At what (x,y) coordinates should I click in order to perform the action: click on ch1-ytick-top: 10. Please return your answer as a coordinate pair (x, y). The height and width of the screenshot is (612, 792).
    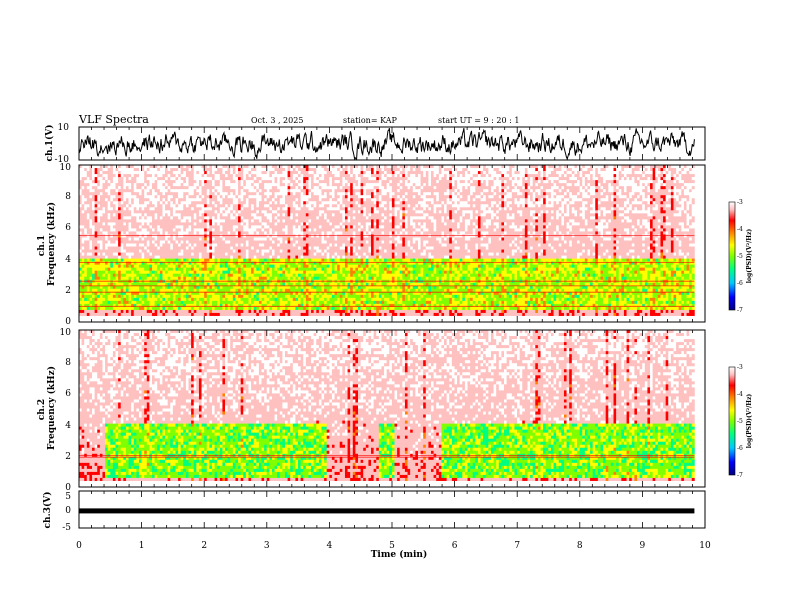
    Looking at the image, I should click on (64, 128).